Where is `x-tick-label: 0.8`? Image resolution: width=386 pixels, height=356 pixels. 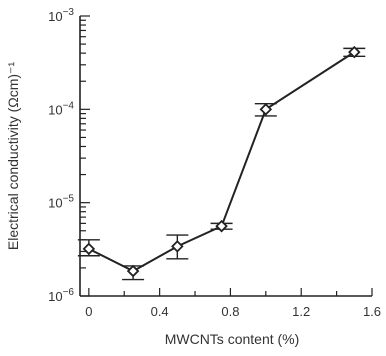 x-tick-label: 0.8 is located at coordinates (230, 311).